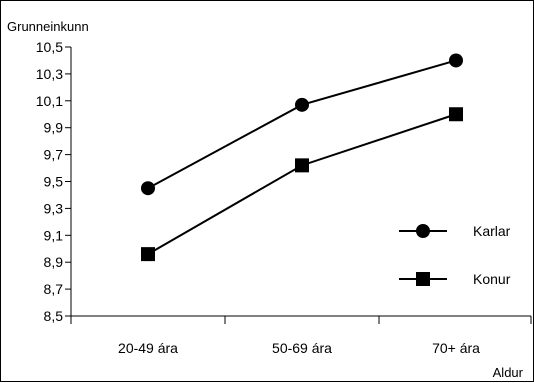 The height and width of the screenshot is (383, 534). Describe the element at coordinates (508, 372) in the screenshot. I see `x-axis-label: Aldur` at that location.